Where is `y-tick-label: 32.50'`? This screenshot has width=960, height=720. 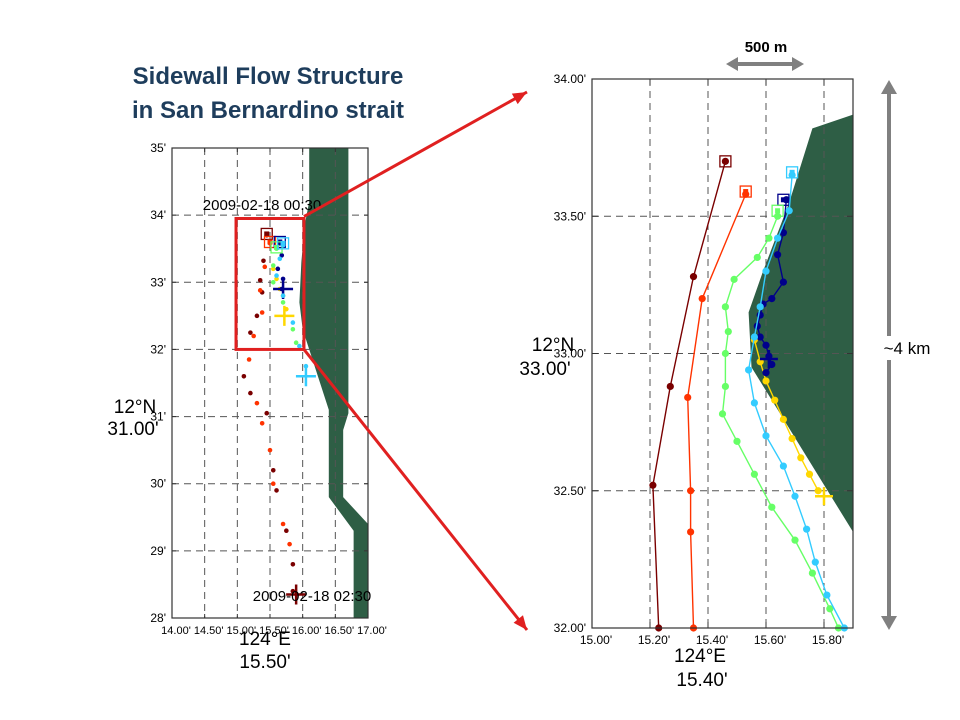 y-tick-label: 32.50' is located at coordinates (570, 491).